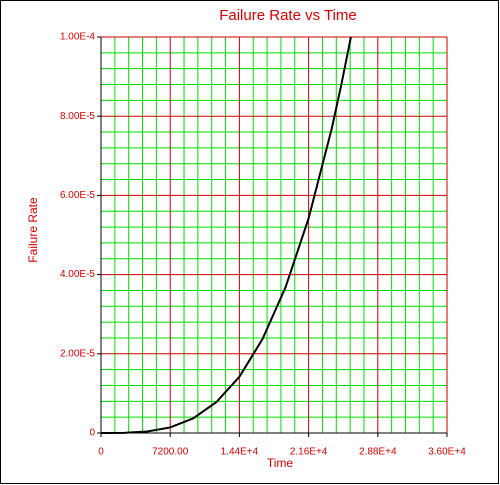 The image size is (500, 485). What do you see at coordinates (77, 116) in the screenshot?
I see `y-tick-label: 8.00E-5` at bounding box center [77, 116].